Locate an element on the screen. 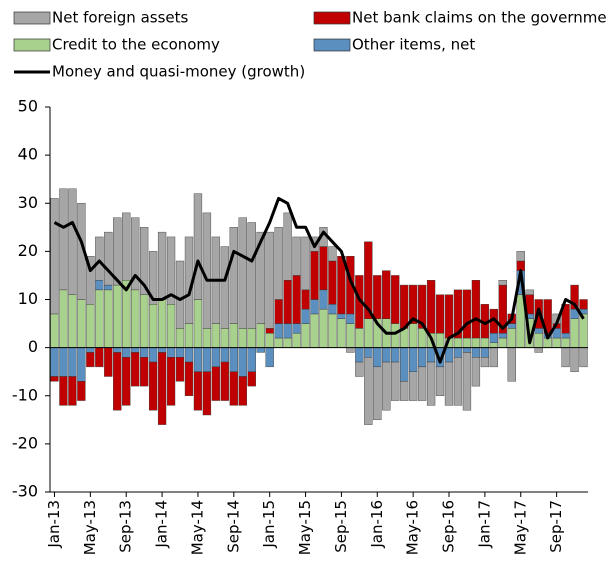 The image size is (608, 562). y-tick-label: -20 is located at coordinates (25, 442).